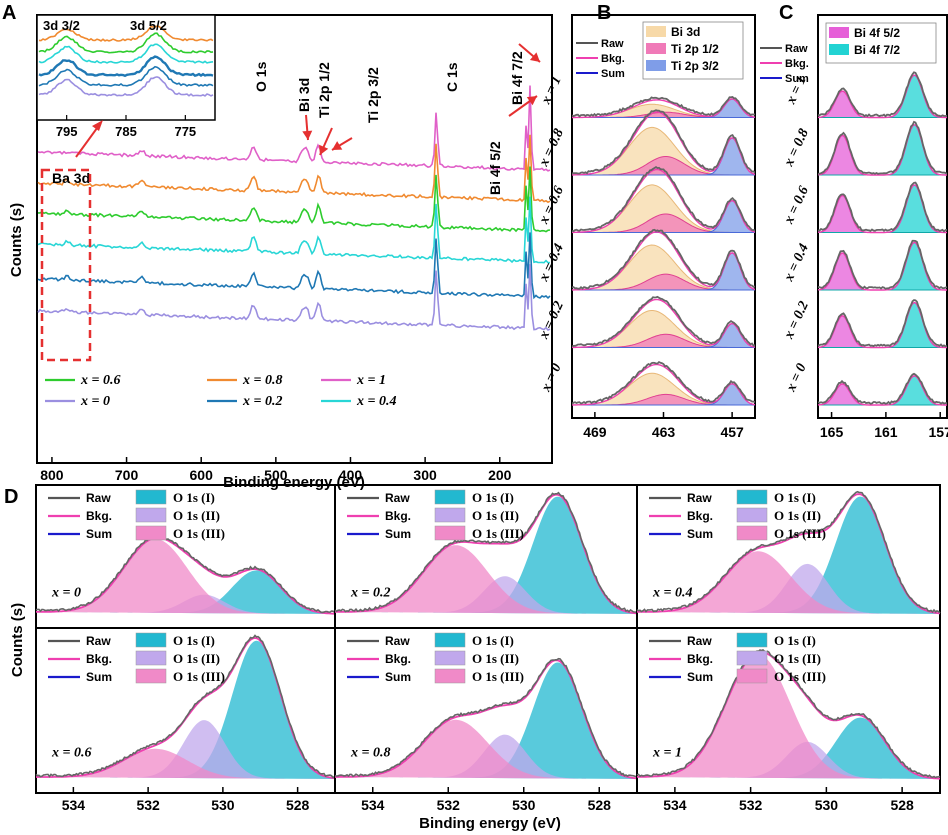 The height and width of the screenshot is (835, 948). What do you see at coordinates (196, 658) in the screenshot?
I see `o1s-legend-fill-label-3-1: O 1s (II)` at bounding box center [196, 658].